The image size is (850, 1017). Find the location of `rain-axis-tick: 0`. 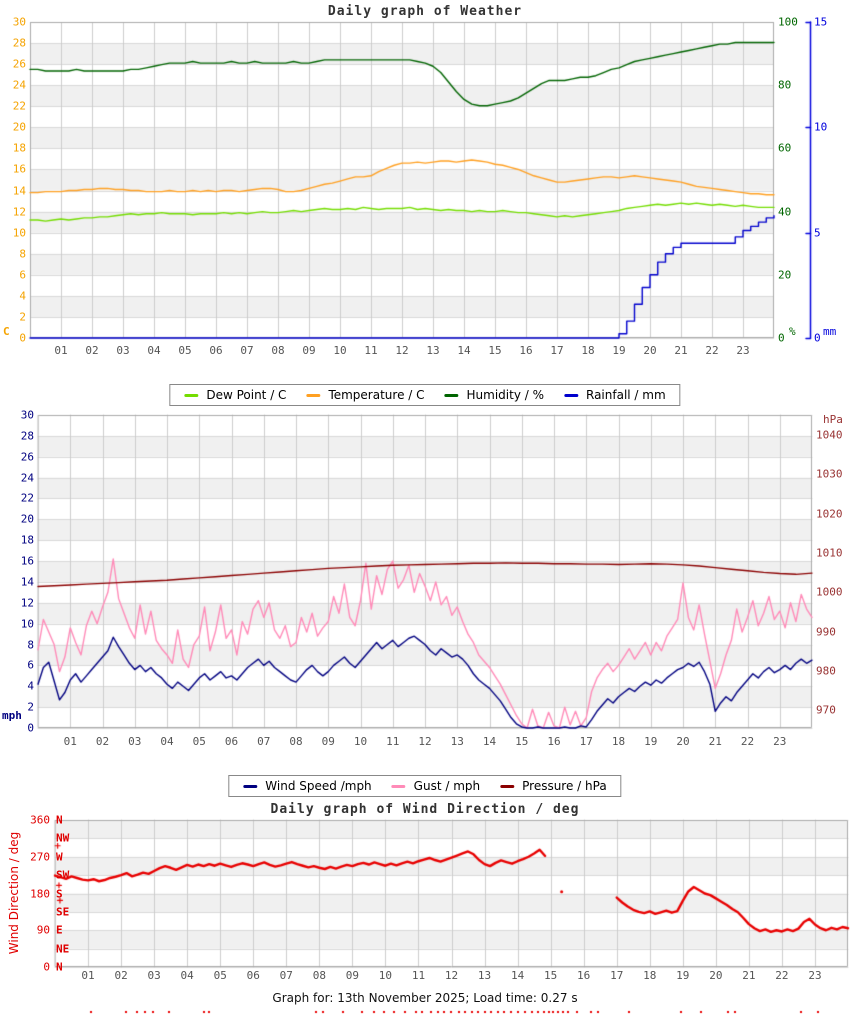

rain-axis-tick: 0 is located at coordinates (817, 338).